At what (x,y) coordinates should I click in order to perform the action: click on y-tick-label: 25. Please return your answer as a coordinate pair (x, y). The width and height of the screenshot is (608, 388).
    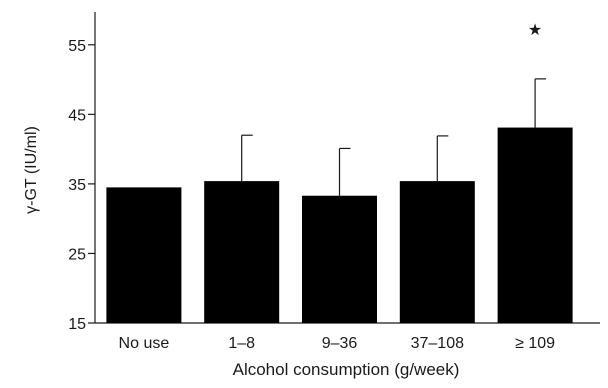
    Looking at the image, I should click on (77, 254).